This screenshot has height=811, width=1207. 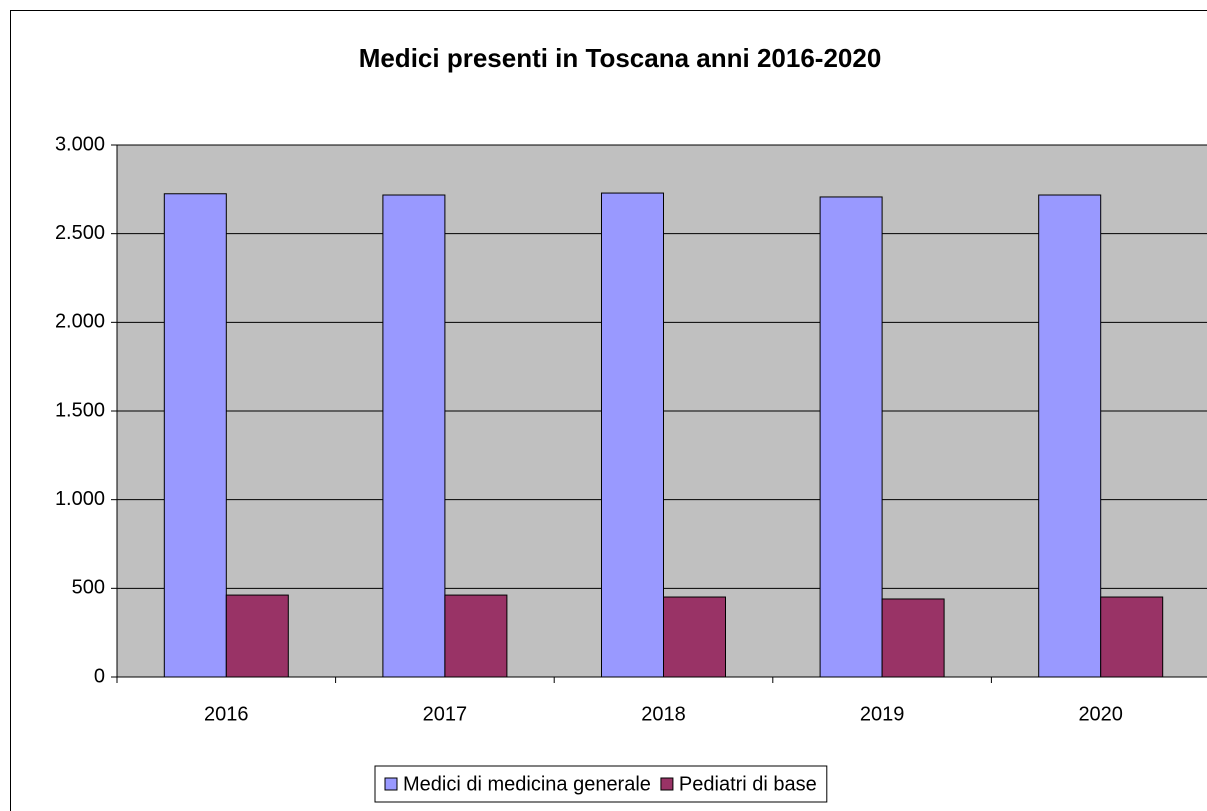 What do you see at coordinates (80, 322) in the screenshot?
I see `y-tick-label: 2.000` at bounding box center [80, 322].